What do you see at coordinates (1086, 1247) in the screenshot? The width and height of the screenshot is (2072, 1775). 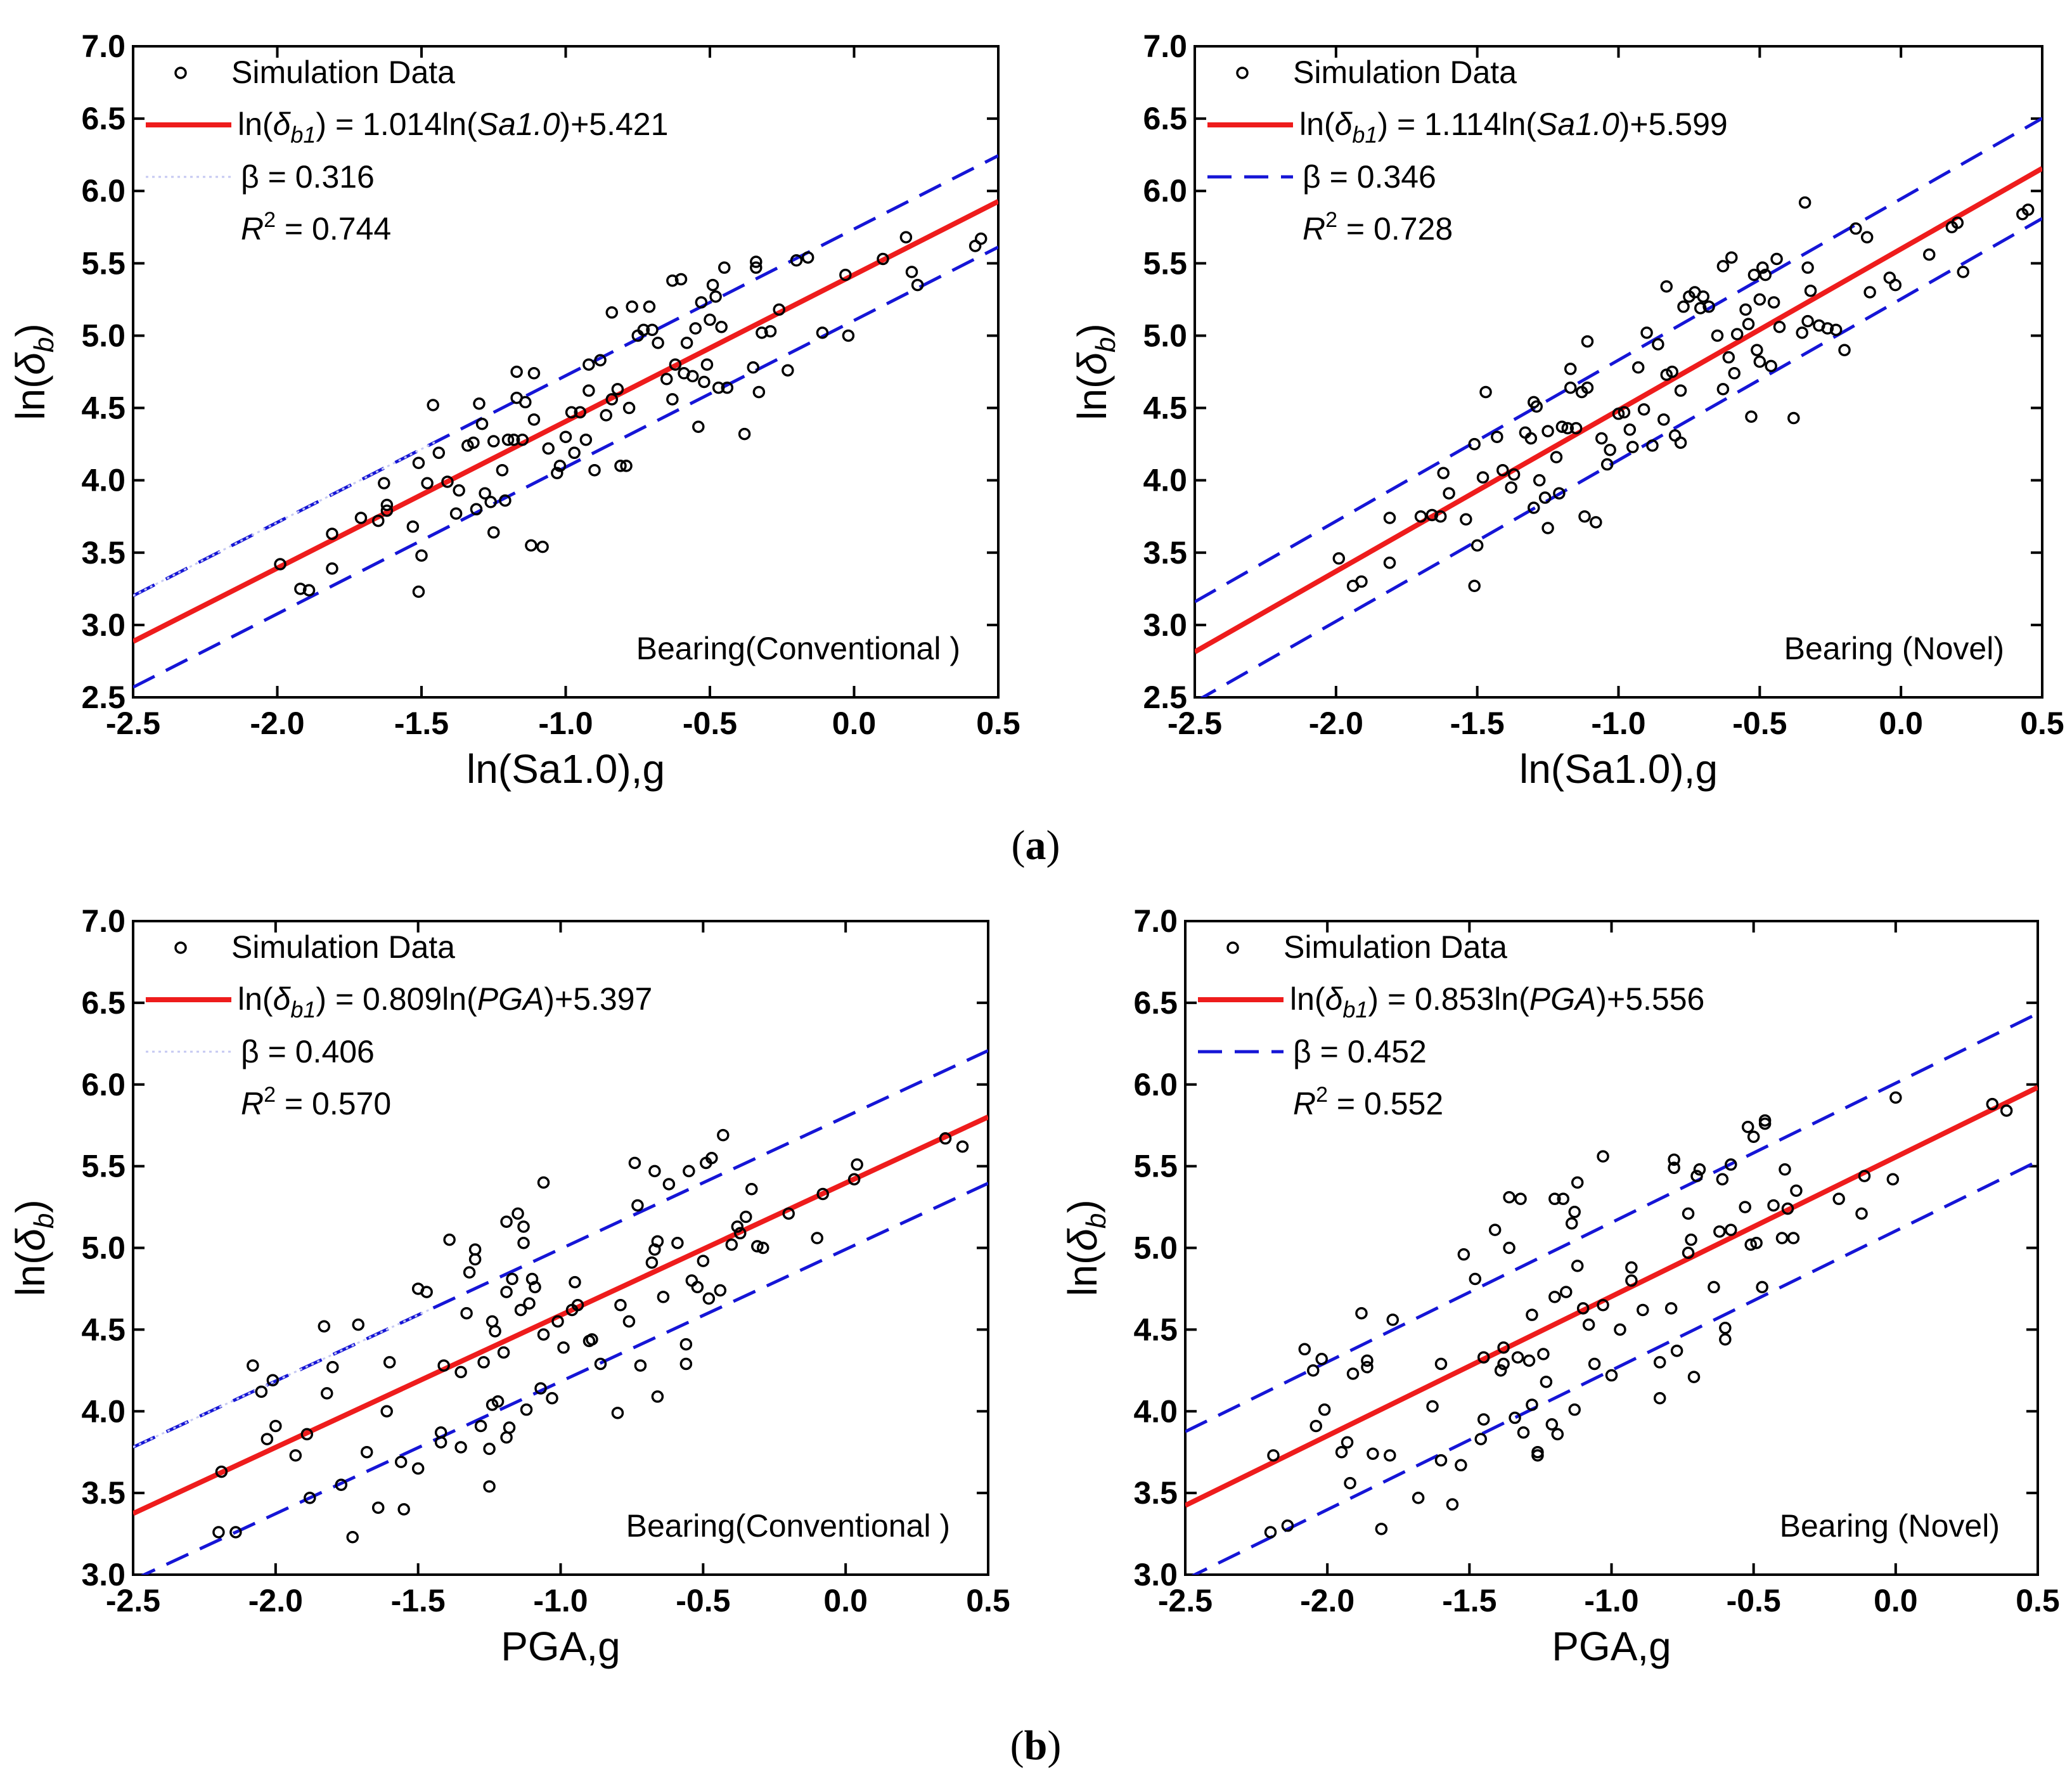 I see `y-axis-label: ln(δb)` at bounding box center [1086, 1247].